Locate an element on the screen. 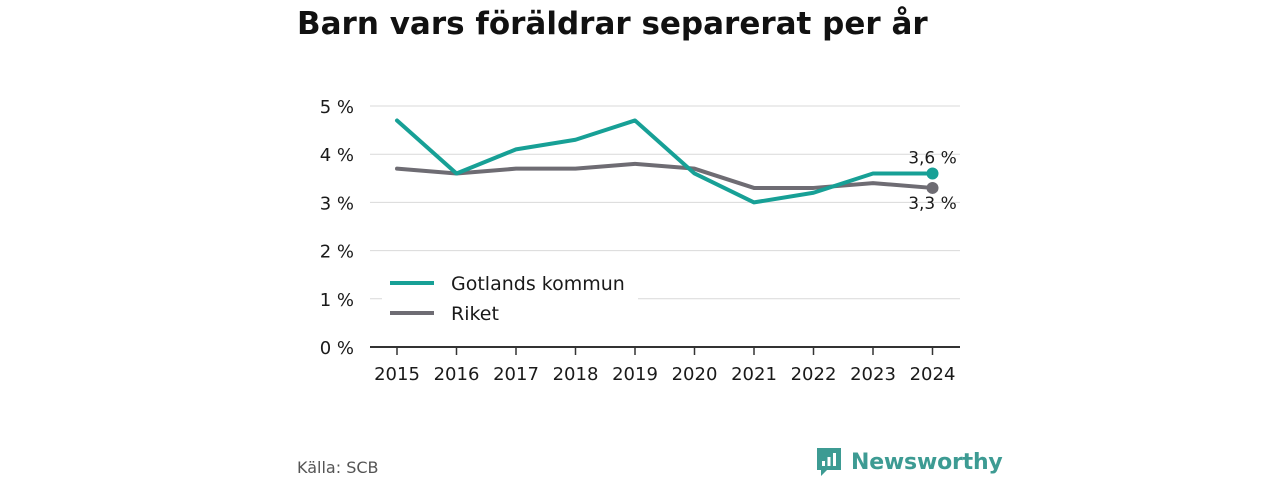 The height and width of the screenshot is (480, 1280). brand-name: Newsworthy is located at coordinates (927, 462).